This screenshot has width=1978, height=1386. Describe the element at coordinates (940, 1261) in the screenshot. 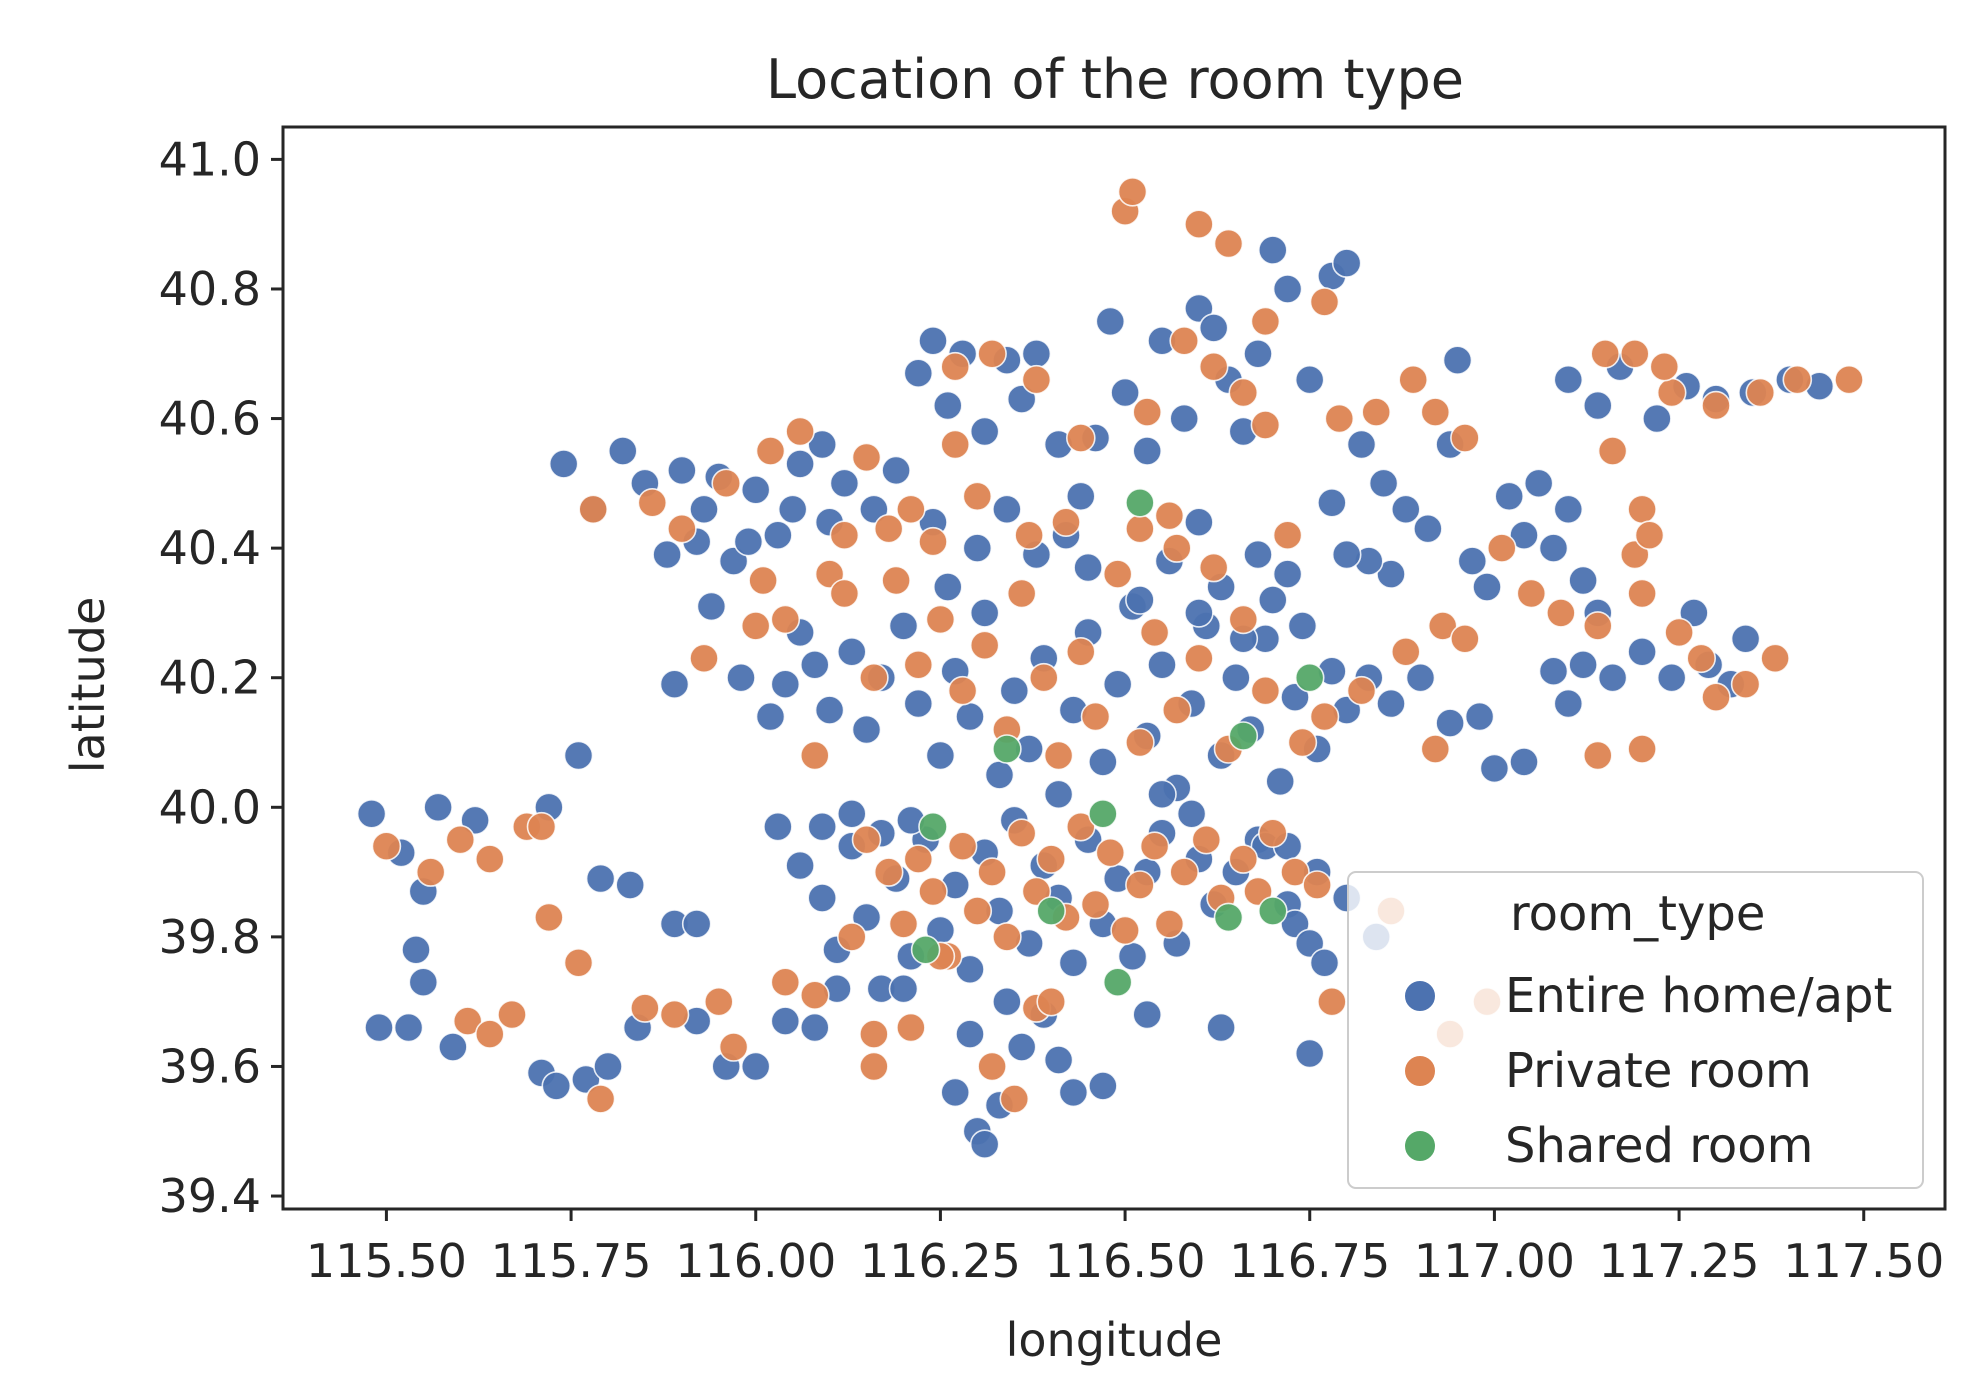

I see `x-tick-label: 116.25` at that location.